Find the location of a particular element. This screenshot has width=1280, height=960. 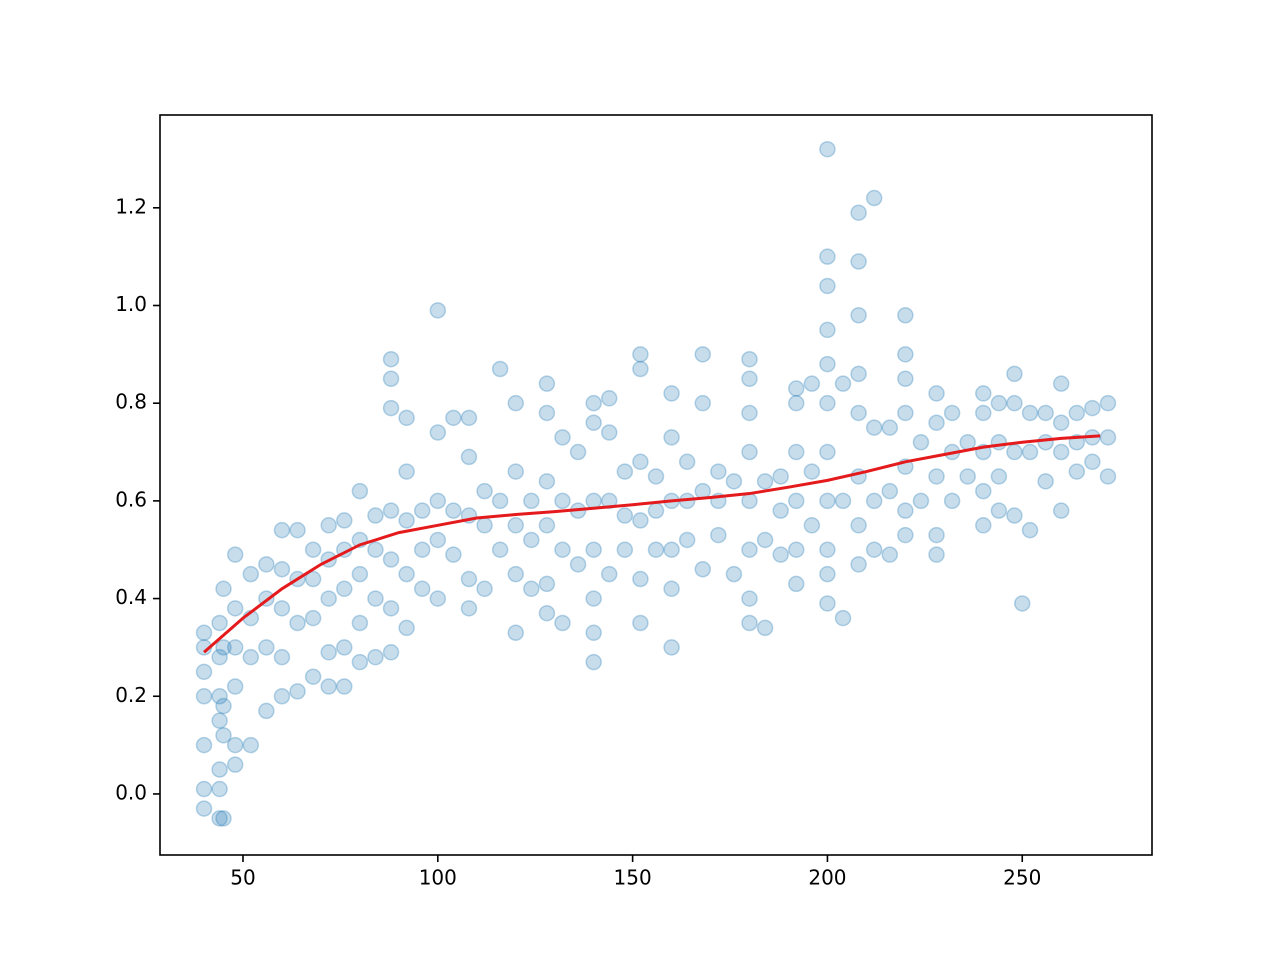

y-tick-label: 1.2 is located at coordinates (131, 206).